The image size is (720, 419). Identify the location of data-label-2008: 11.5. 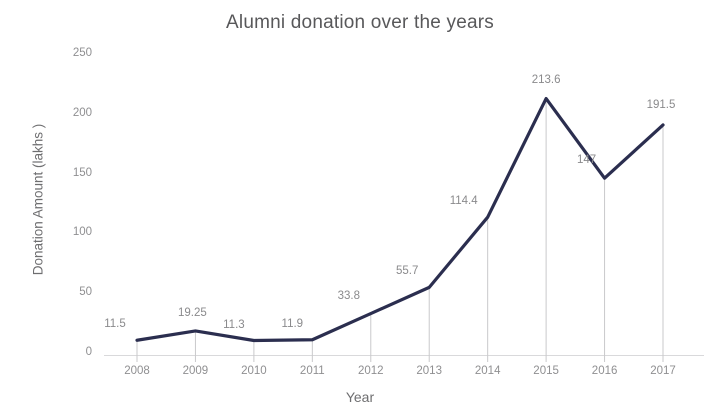
(115, 324).